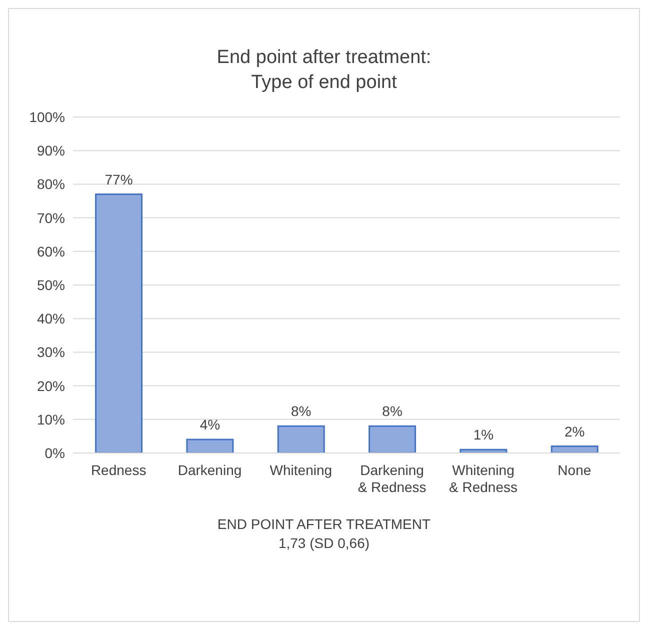 The image size is (649, 631). What do you see at coordinates (47, 116) in the screenshot?
I see `y-tick-label: 100%` at bounding box center [47, 116].